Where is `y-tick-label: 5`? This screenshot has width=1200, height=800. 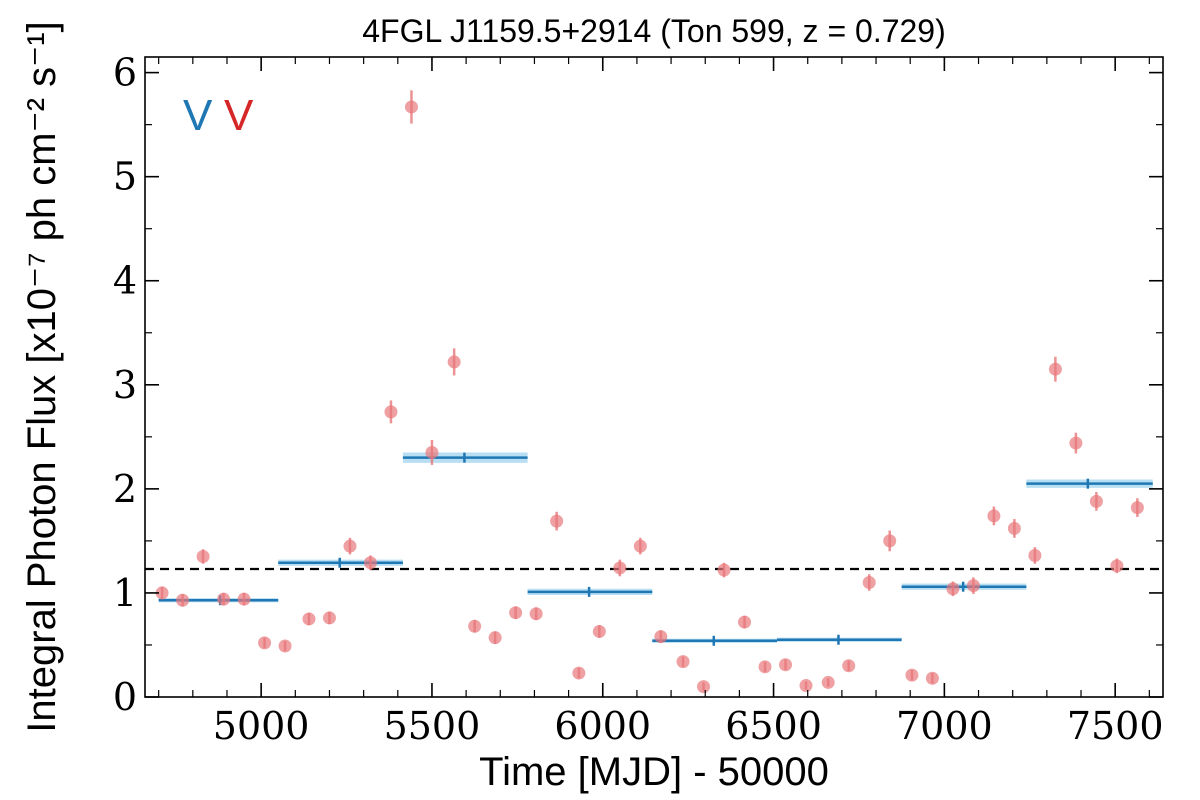 y-tick-label: 5 is located at coordinates (125, 177).